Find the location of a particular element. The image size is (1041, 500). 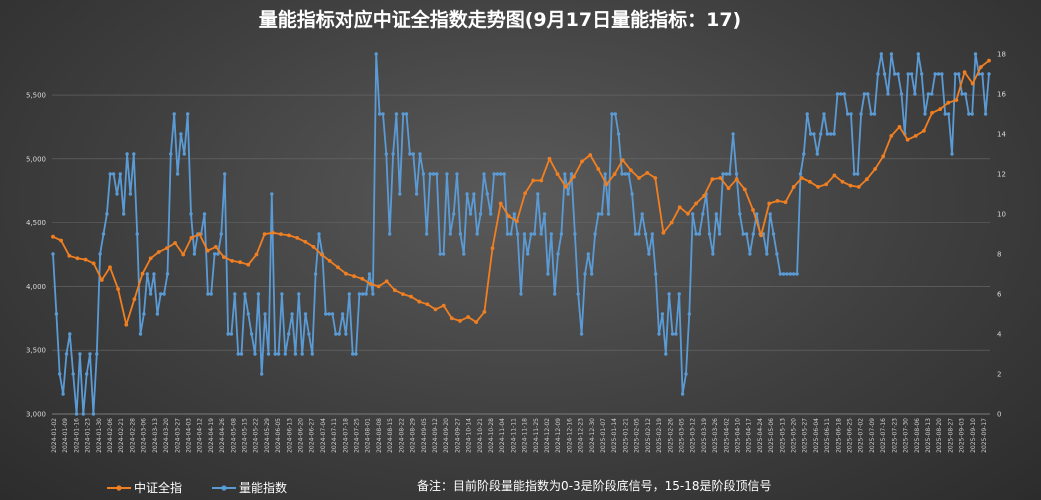

x-tick-label: 2024-02-28 is located at coordinates (132, 435).